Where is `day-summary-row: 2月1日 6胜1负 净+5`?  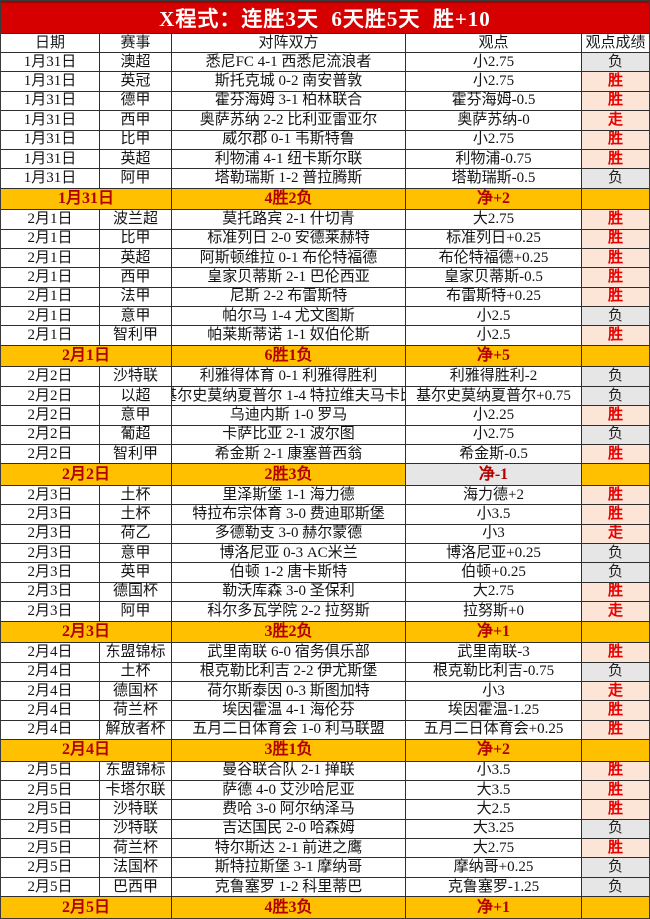 day-summary-row: 2月1日 6胜1负 净+5 is located at coordinates (325, 355).